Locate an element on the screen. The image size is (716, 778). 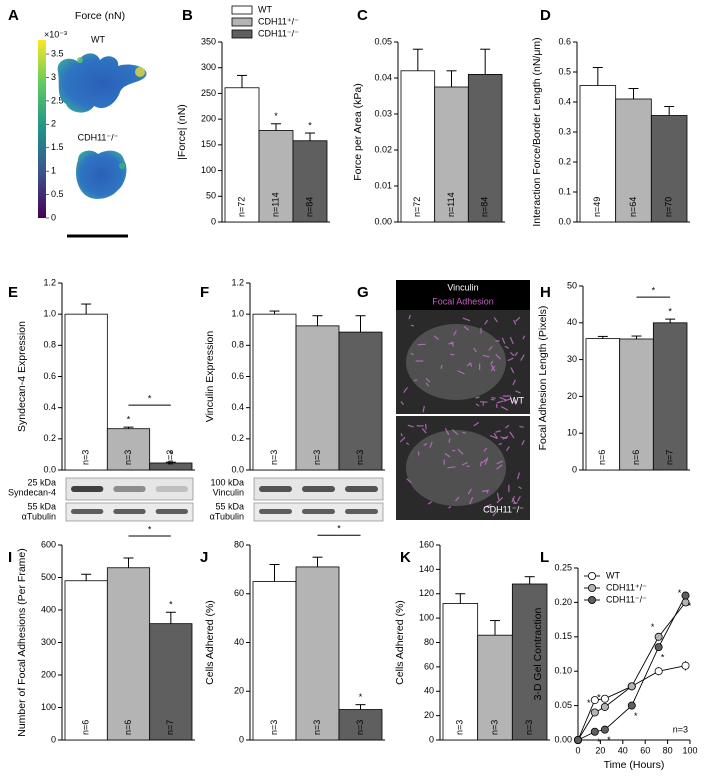
colorbar-tick-label: 1 is located at coordinates (53, 171).